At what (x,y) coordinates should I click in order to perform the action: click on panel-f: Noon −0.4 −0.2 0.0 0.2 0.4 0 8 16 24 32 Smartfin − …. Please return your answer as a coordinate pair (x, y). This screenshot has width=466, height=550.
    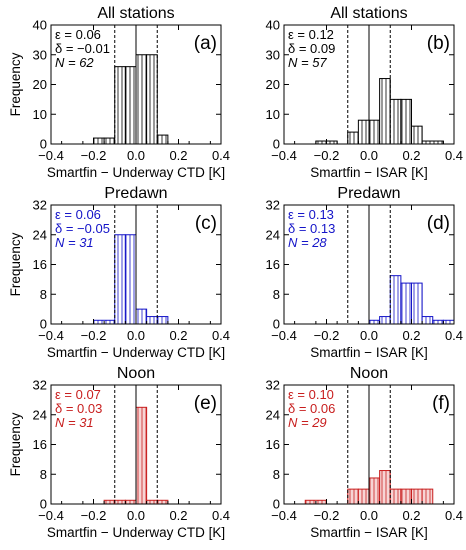
    Looking at the image, I should click on (365, 452).